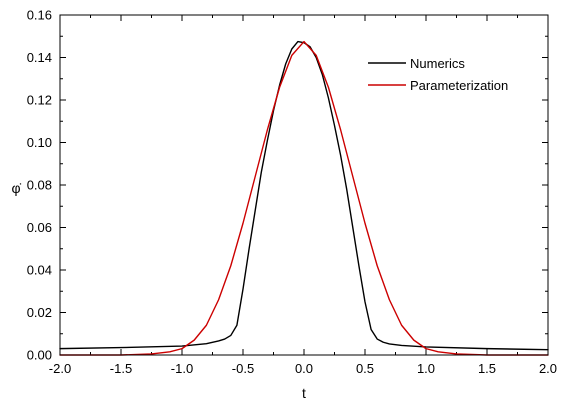 This screenshot has height=406, width=564. Describe the element at coordinates (39, 15) in the screenshot. I see `y-tick-label: 0.16` at that location.